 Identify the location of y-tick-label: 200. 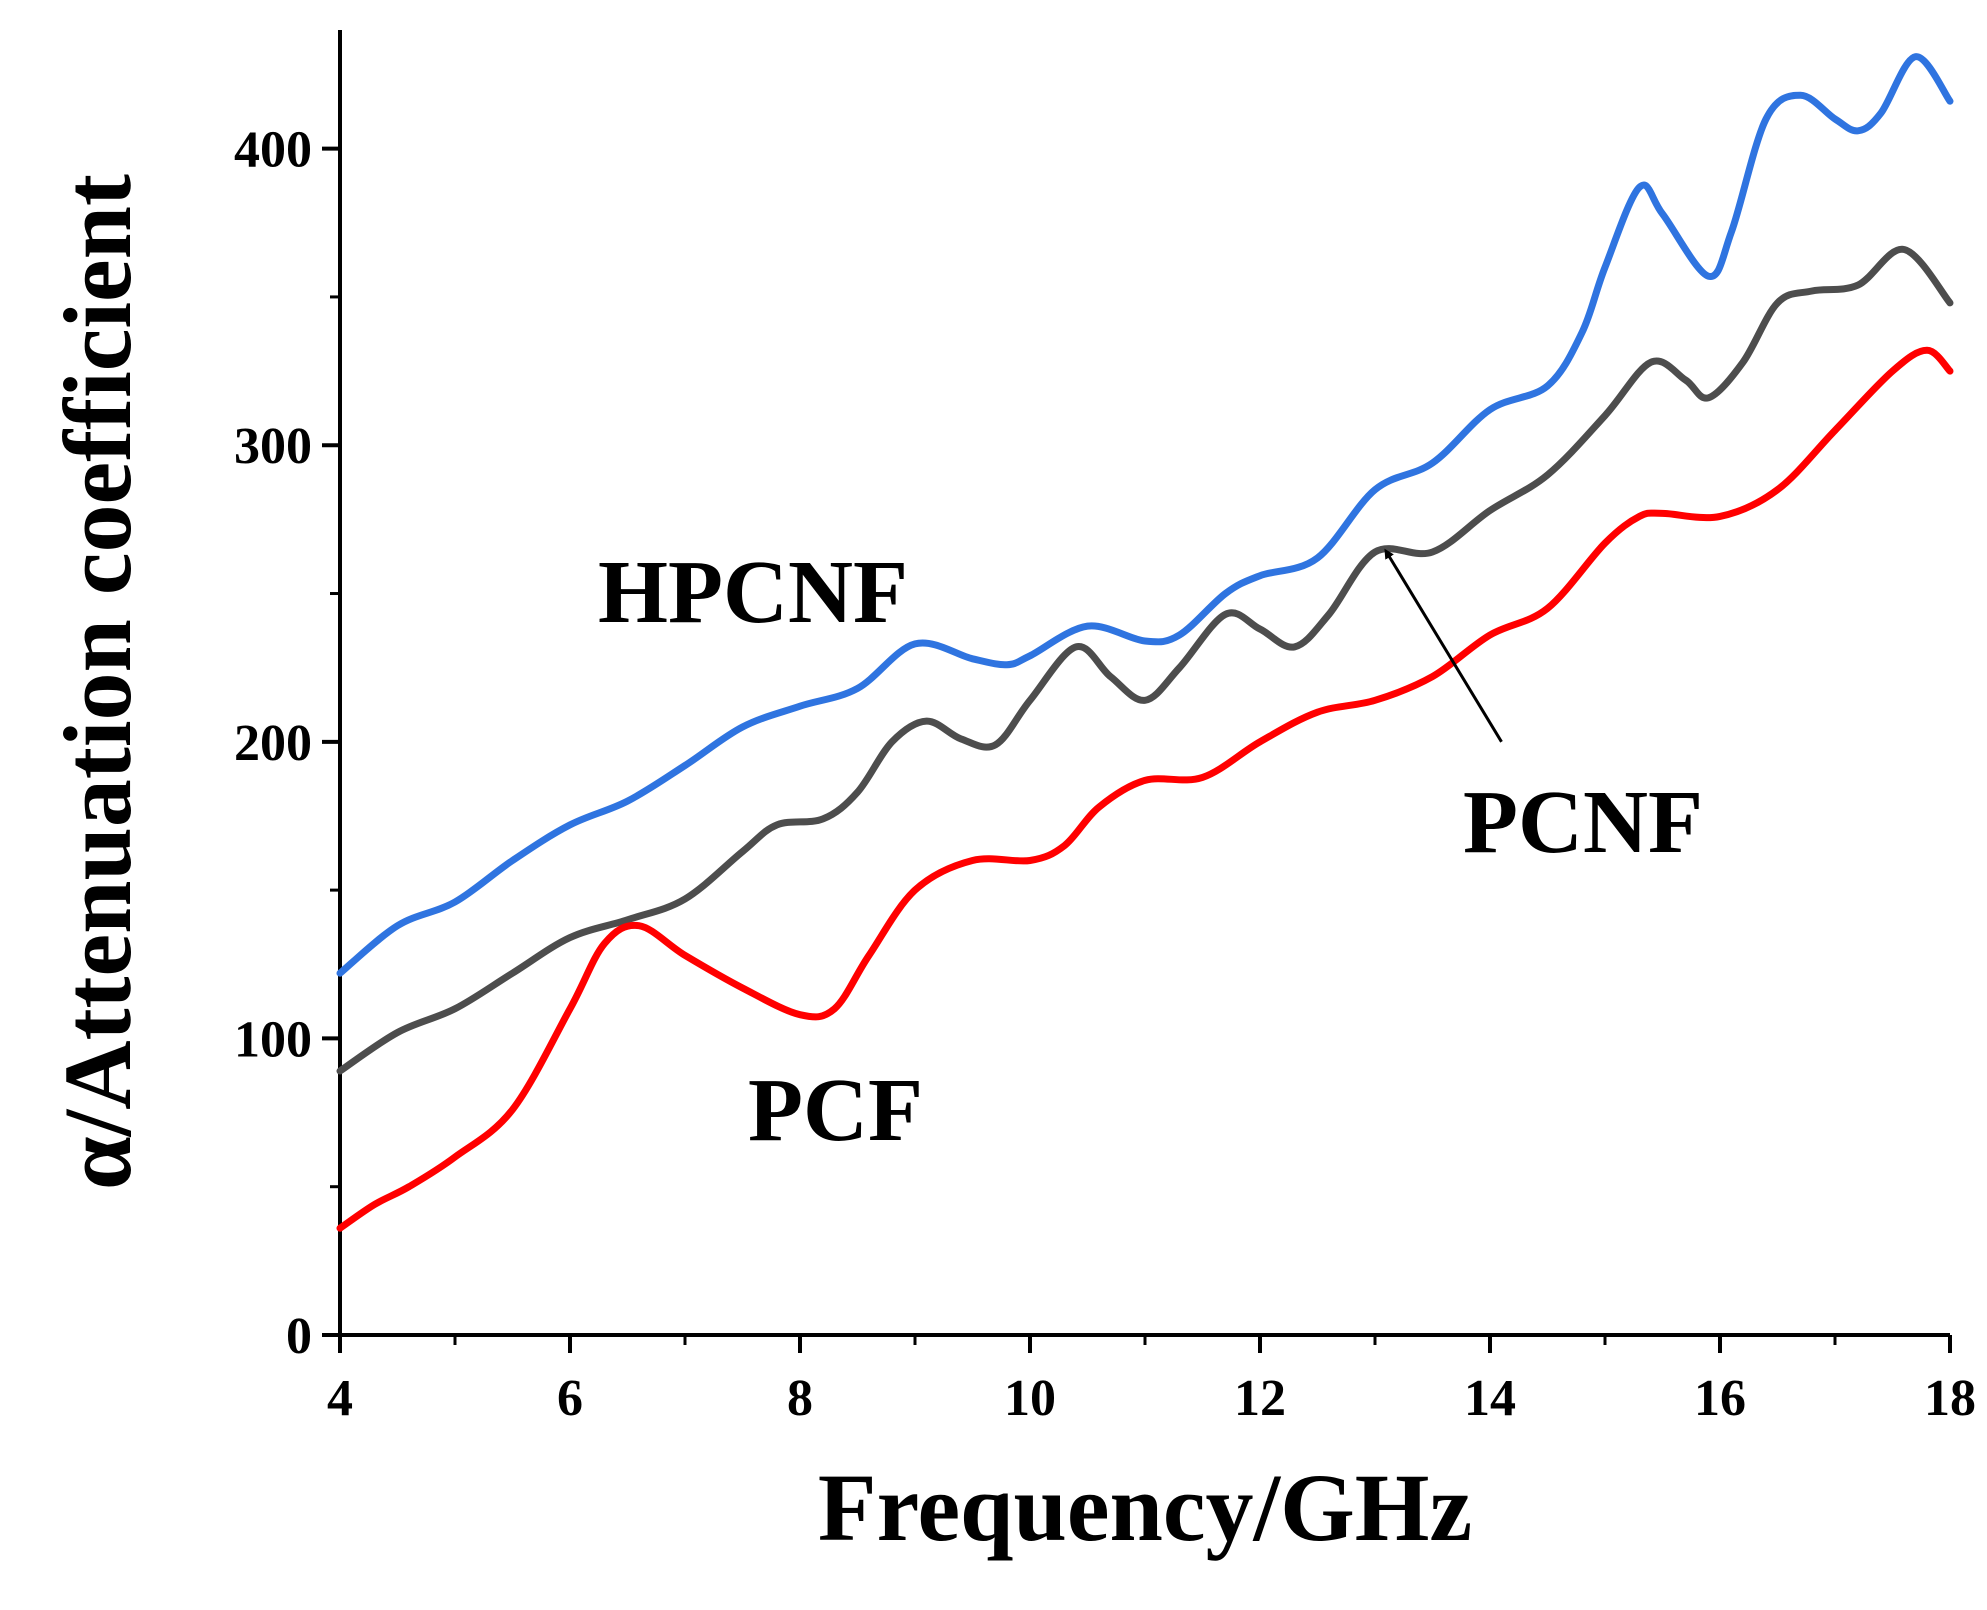
(273, 743).